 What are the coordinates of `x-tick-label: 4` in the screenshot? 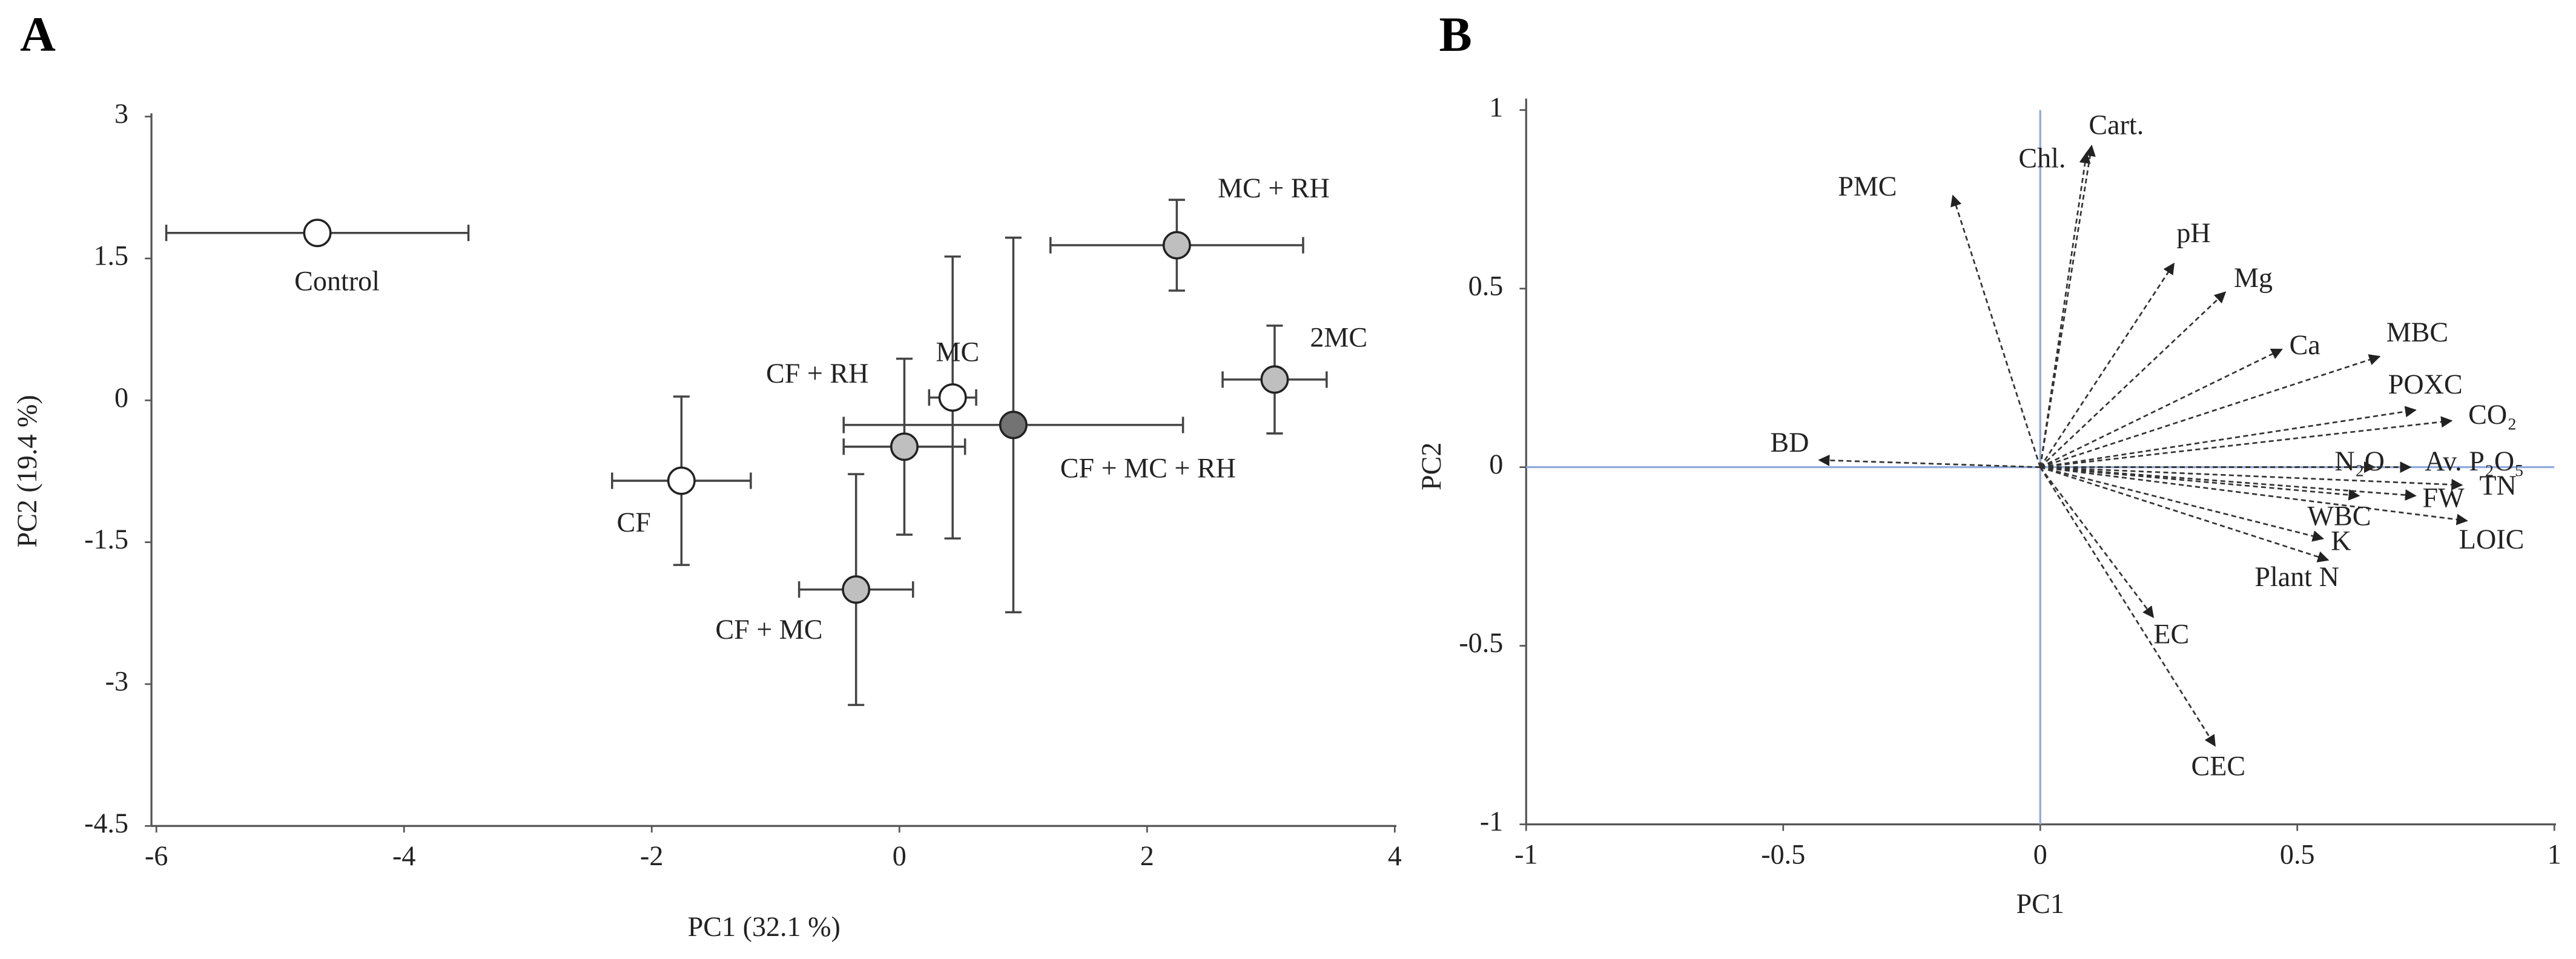 It's located at (1395, 855).